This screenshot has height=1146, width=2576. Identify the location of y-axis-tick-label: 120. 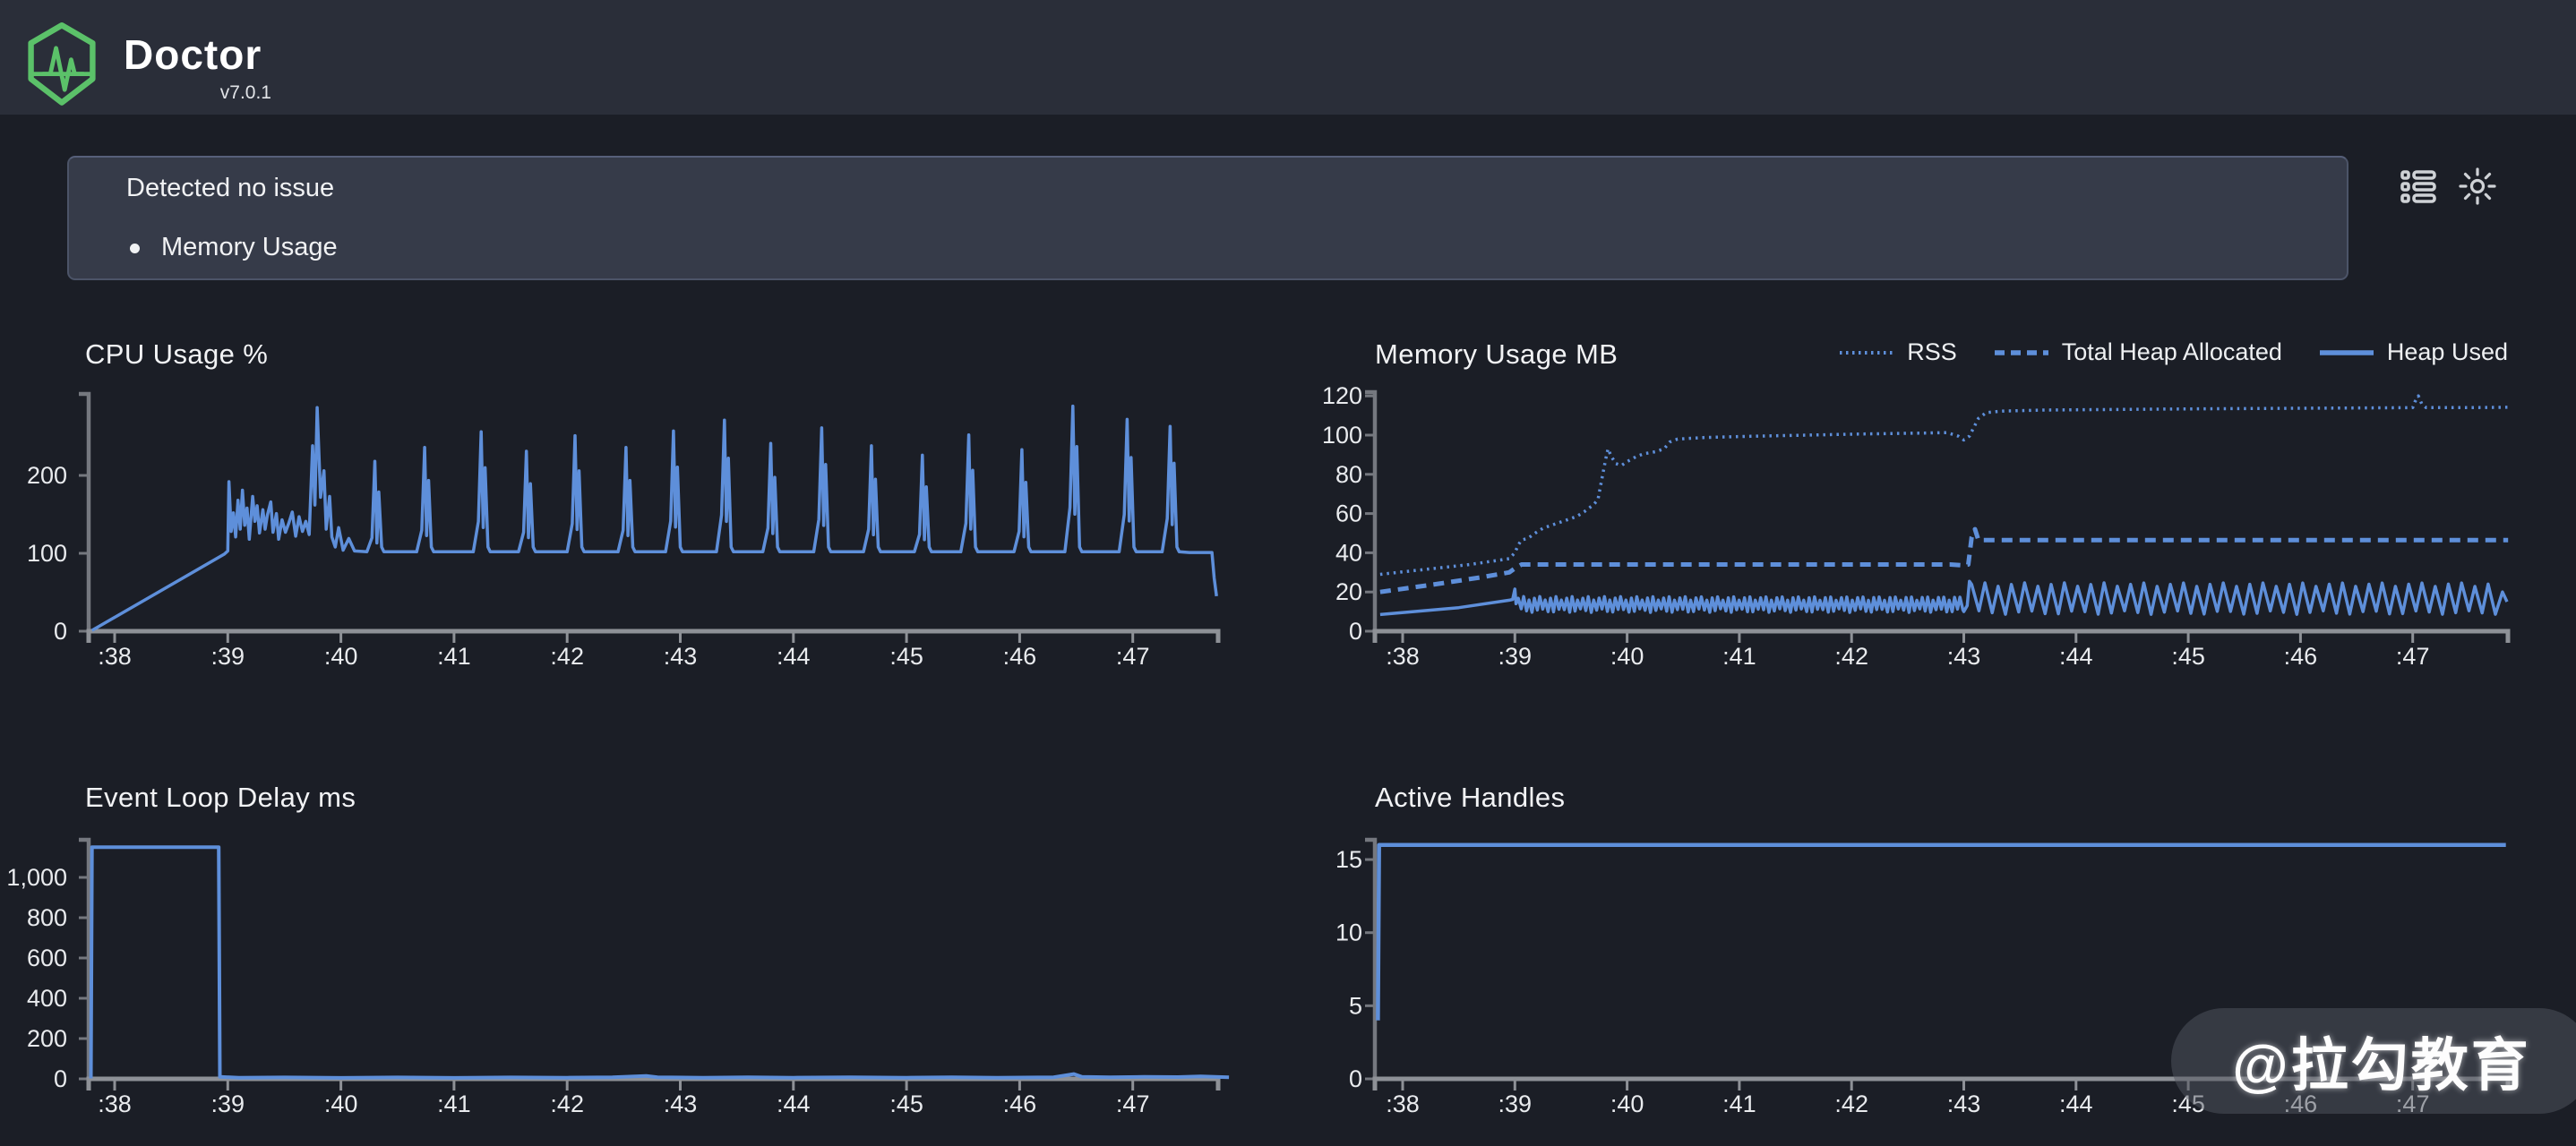
(1342, 395).